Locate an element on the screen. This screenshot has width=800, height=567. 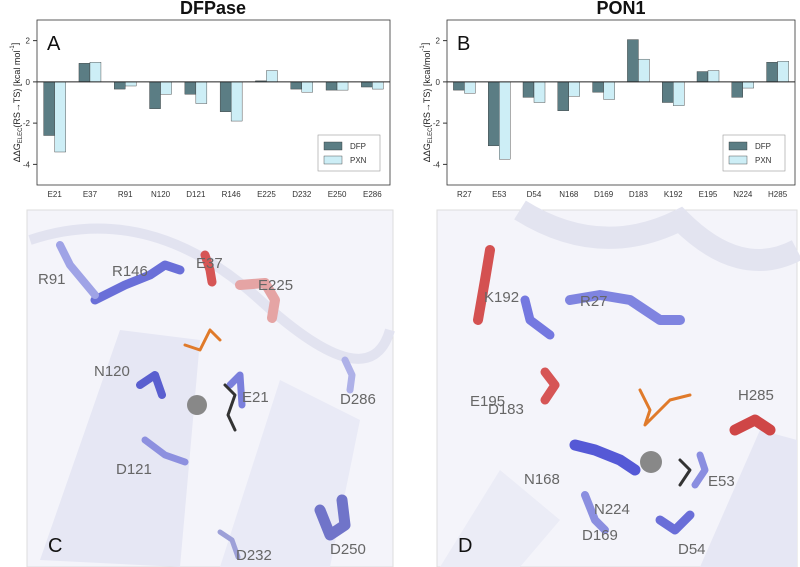
y-tick-label: -2 is located at coordinates (437, 123).